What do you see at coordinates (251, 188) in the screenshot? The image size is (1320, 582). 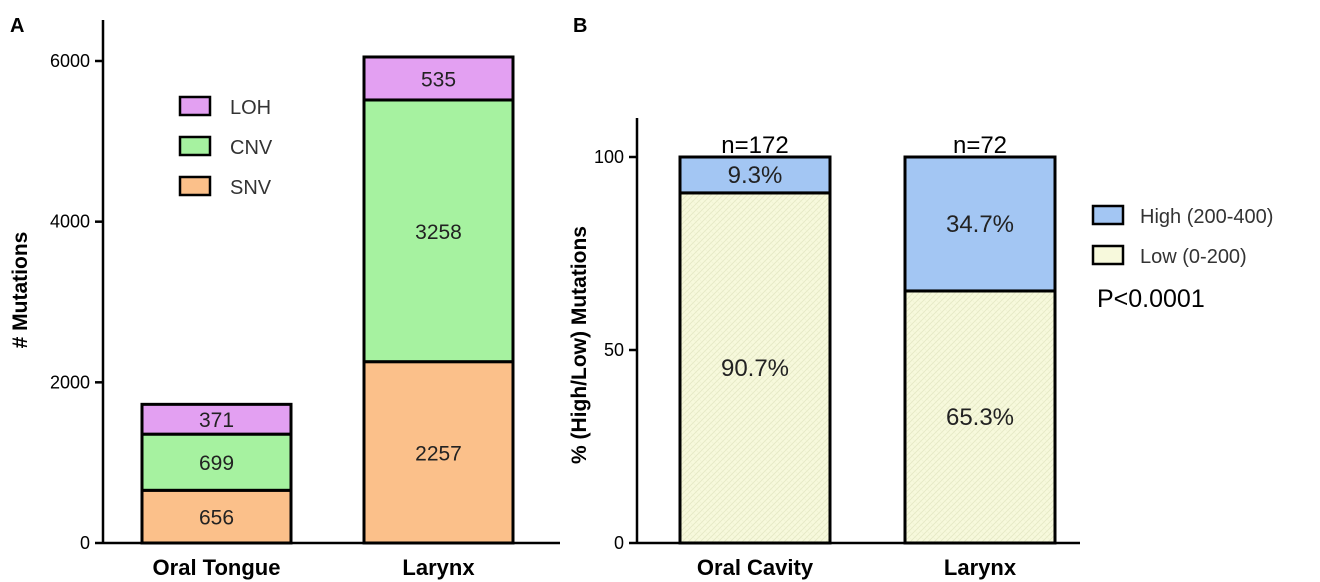 I see `legend-label-snv: SNV` at bounding box center [251, 188].